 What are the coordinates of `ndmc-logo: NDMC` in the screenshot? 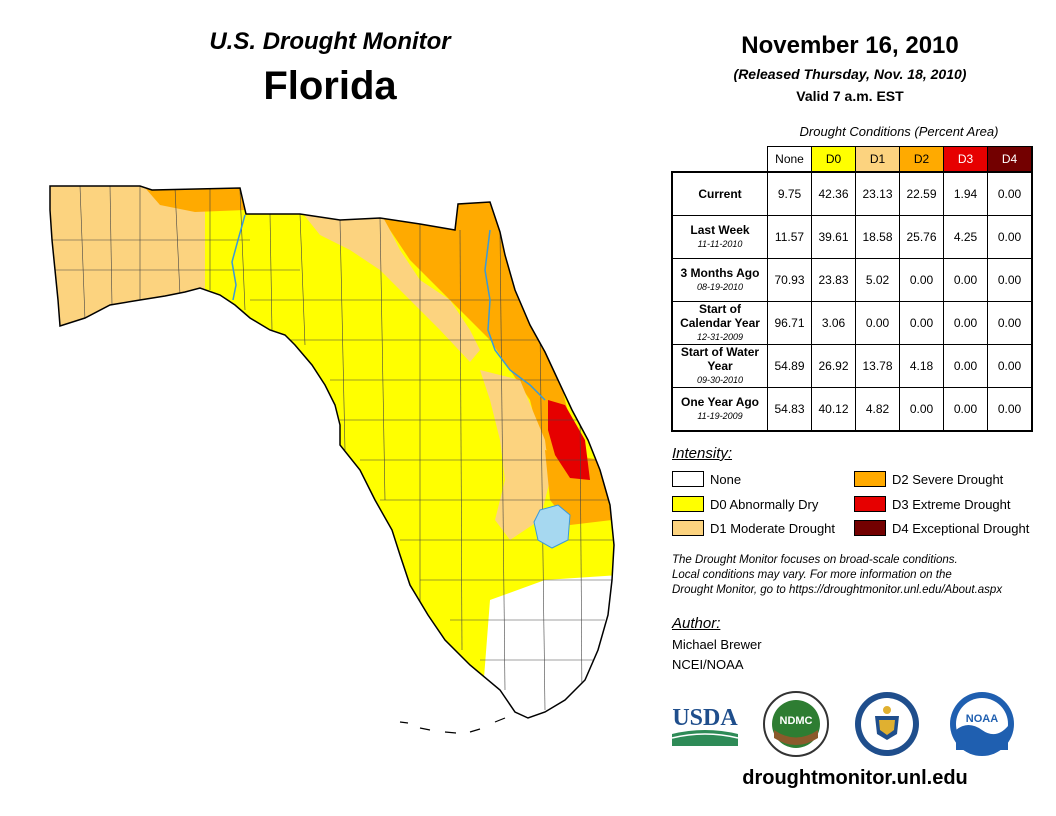 It's located at (796, 724).